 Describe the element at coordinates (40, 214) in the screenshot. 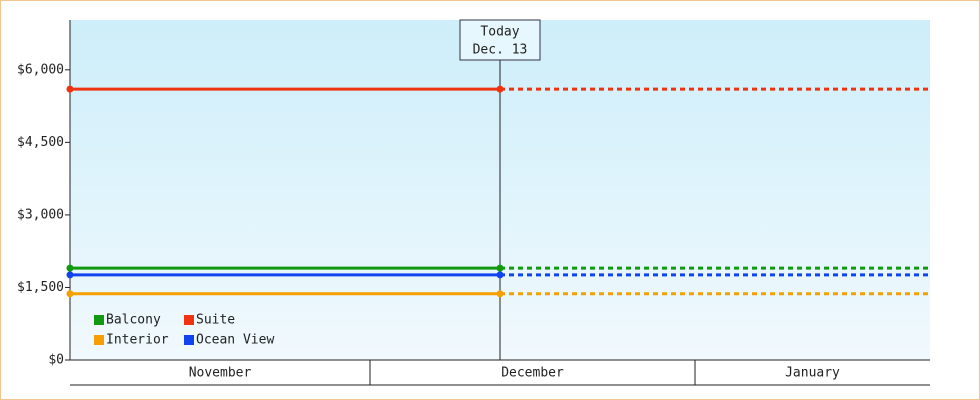

I see `y-tick-label: $3,000` at that location.